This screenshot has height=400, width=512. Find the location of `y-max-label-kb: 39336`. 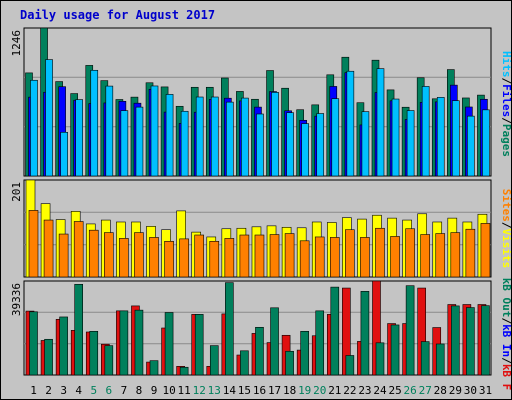

y-max-label-kb: 39336 is located at coordinates (16, 299).